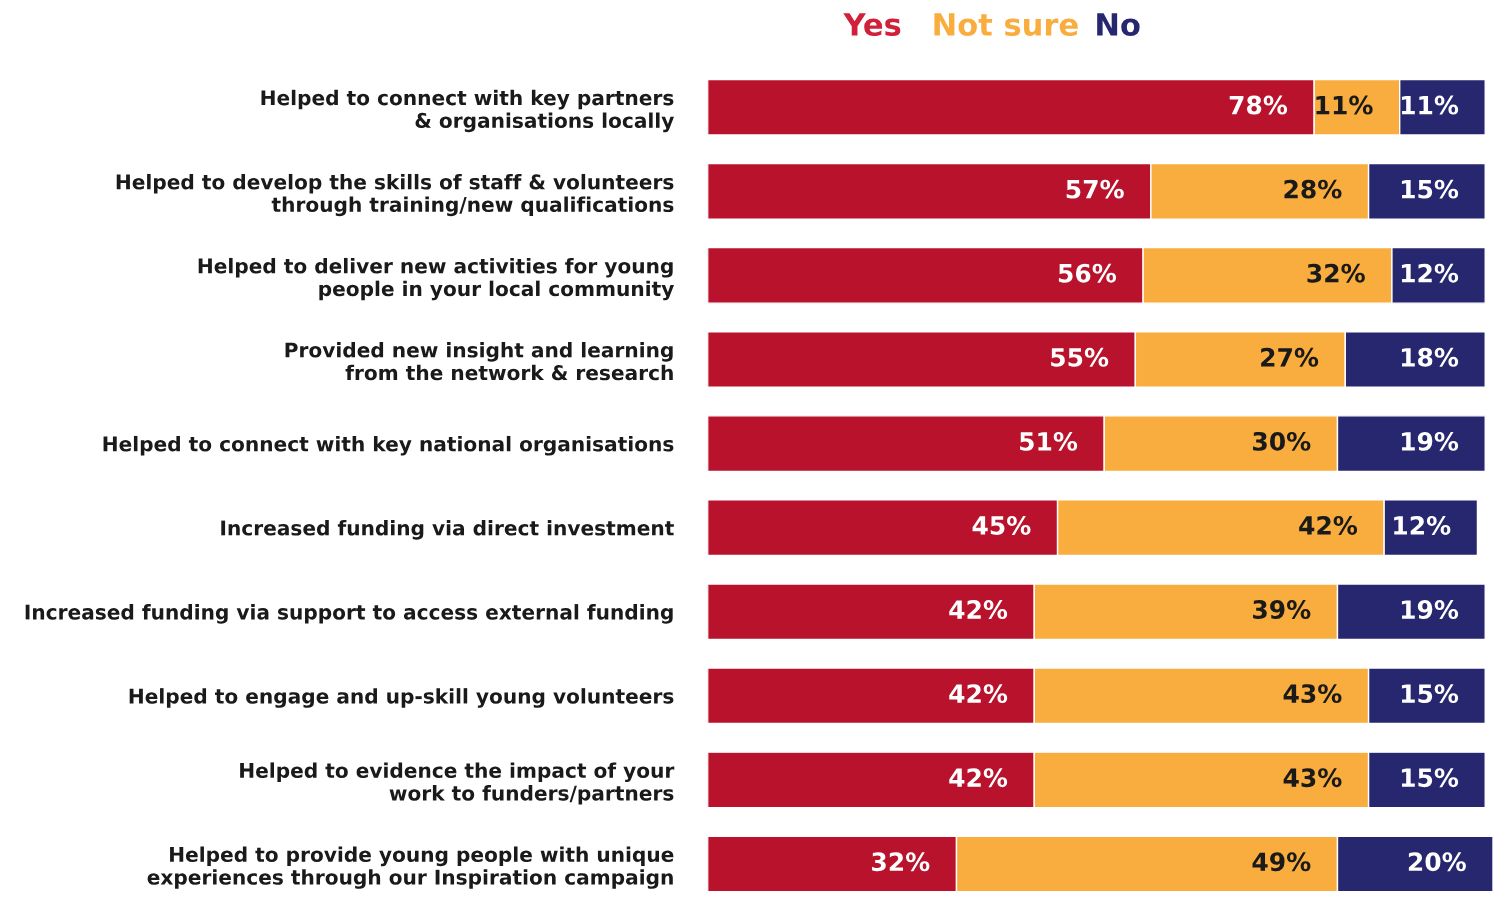  I want to click on y-tick-label: Helped to provide young people with unique experiences through our Inspiration campaign, so click(410, 867).